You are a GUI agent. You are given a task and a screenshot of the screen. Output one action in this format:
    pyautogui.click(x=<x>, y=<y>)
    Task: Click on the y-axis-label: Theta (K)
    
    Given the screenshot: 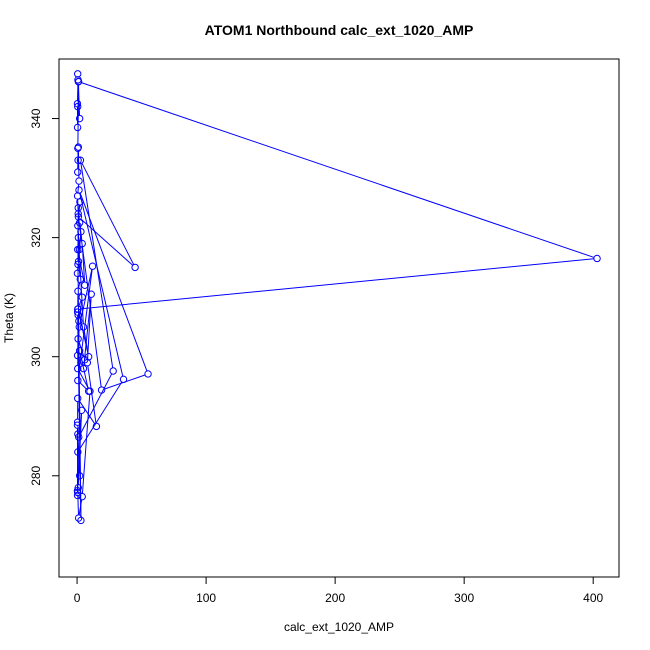 What is the action you would take?
    pyautogui.click(x=9, y=318)
    